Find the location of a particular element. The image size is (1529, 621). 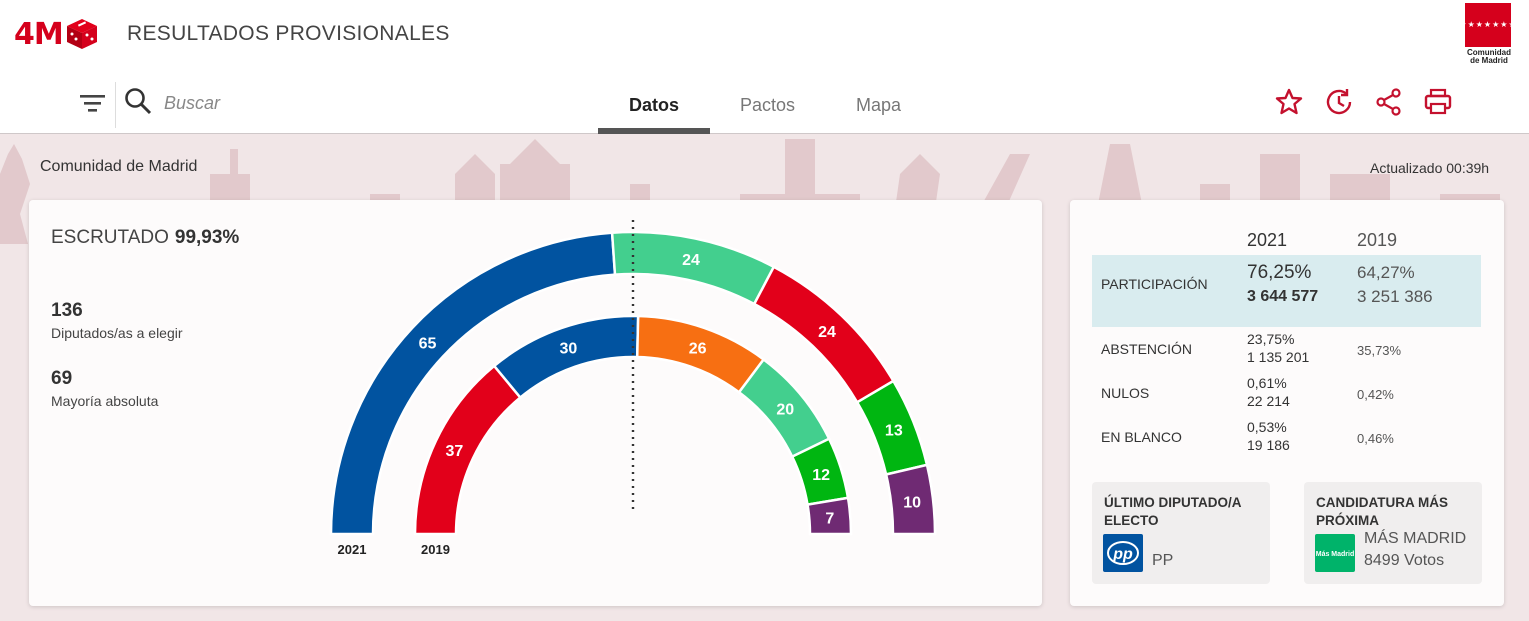

flag-stars-icon: ★★★★★★★ is located at coordinates (1488, 24).